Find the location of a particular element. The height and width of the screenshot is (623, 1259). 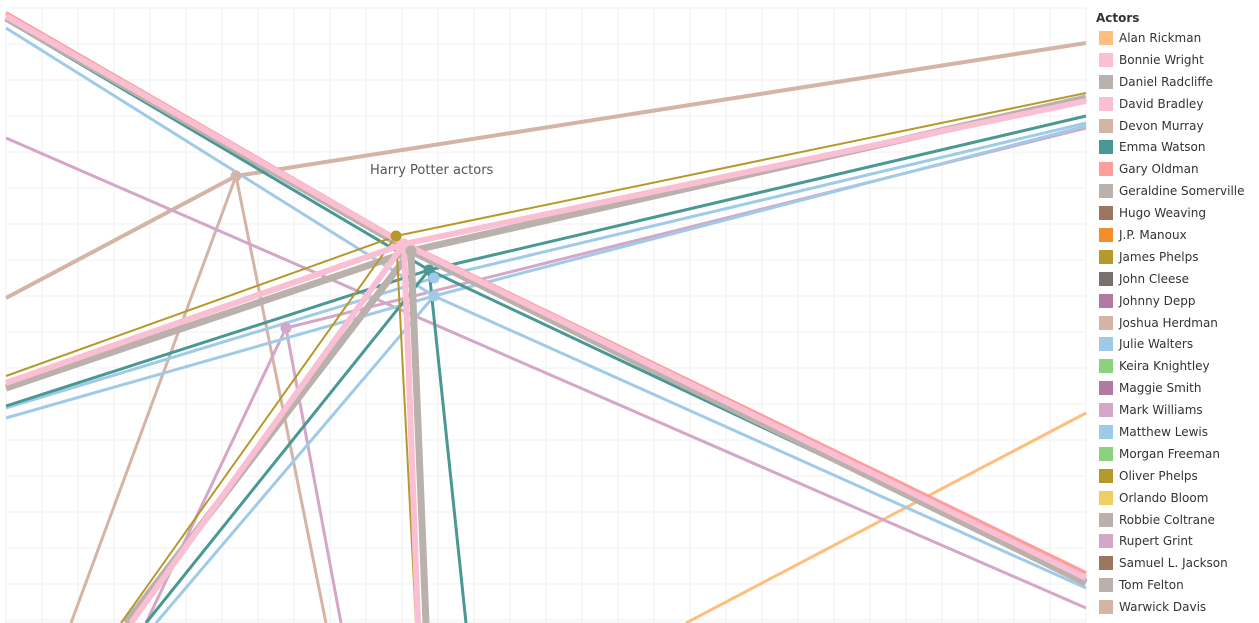

legend-item: Alan Rickman is located at coordinates (1174, 38).